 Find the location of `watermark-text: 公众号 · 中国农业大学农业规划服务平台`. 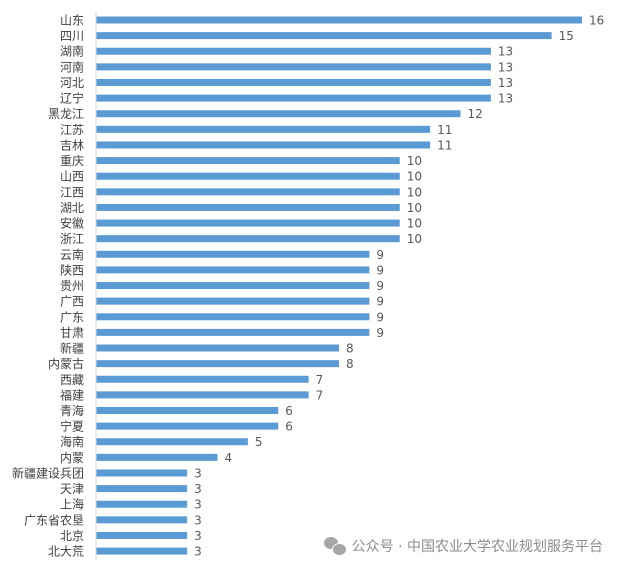

watermark-text: 公众号 · 中国农业大学农业规划服务平台 is located at coordinates (477, 547).